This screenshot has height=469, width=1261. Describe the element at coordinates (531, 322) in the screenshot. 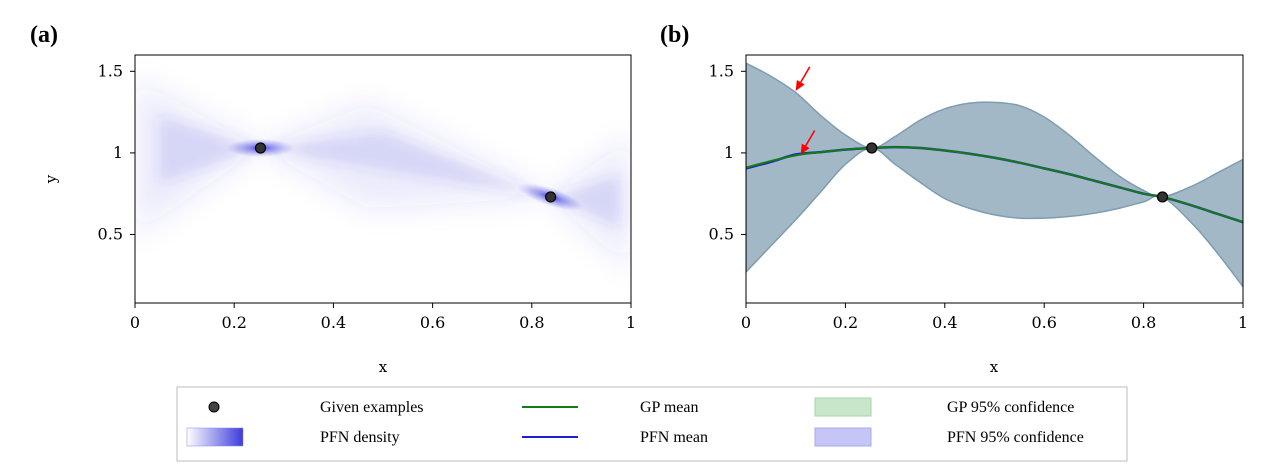

I see `panel-a-xtick-label: 0.8` at that location.